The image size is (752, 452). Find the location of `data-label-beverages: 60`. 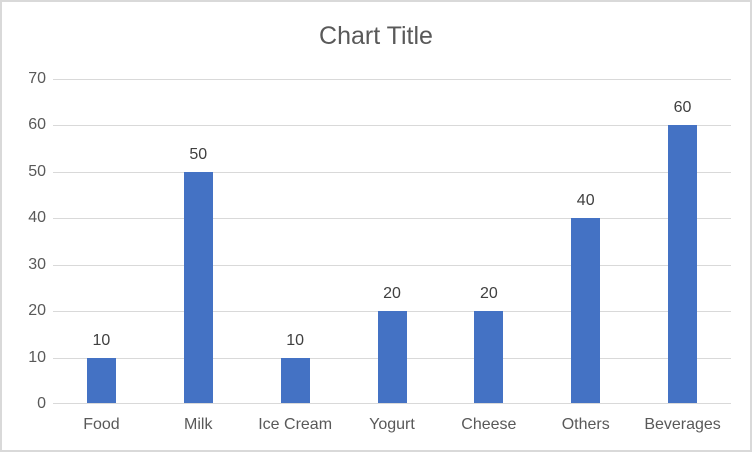

data-label-beverages: 60 is located at coordinates (682, 108).